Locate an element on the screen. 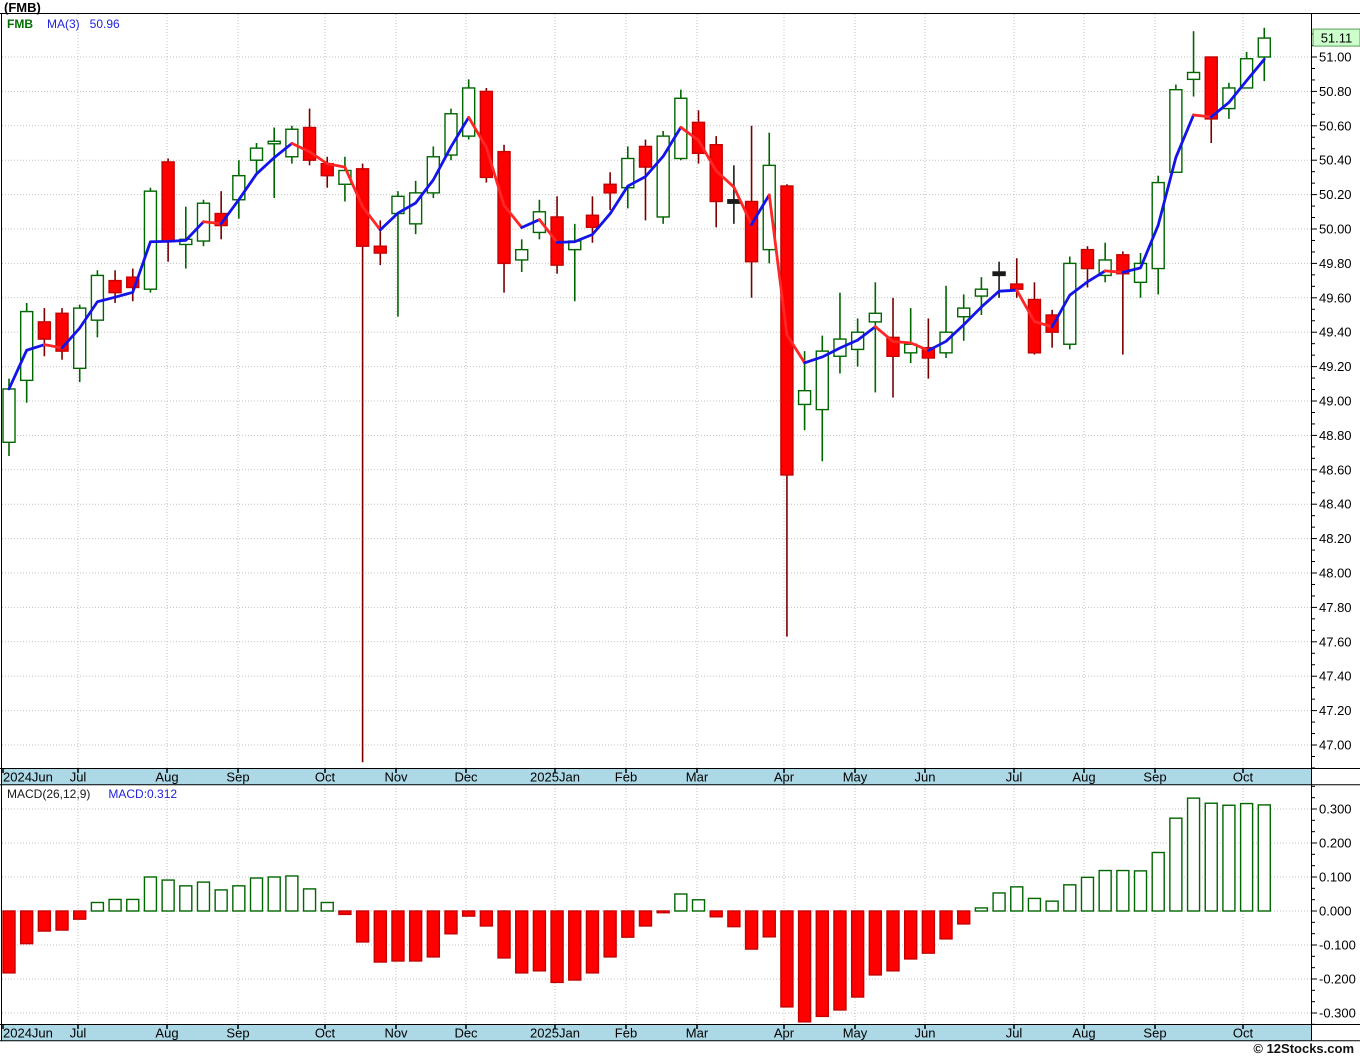  price-axis-label: 49.20 is located at coordinates (1335, 366).